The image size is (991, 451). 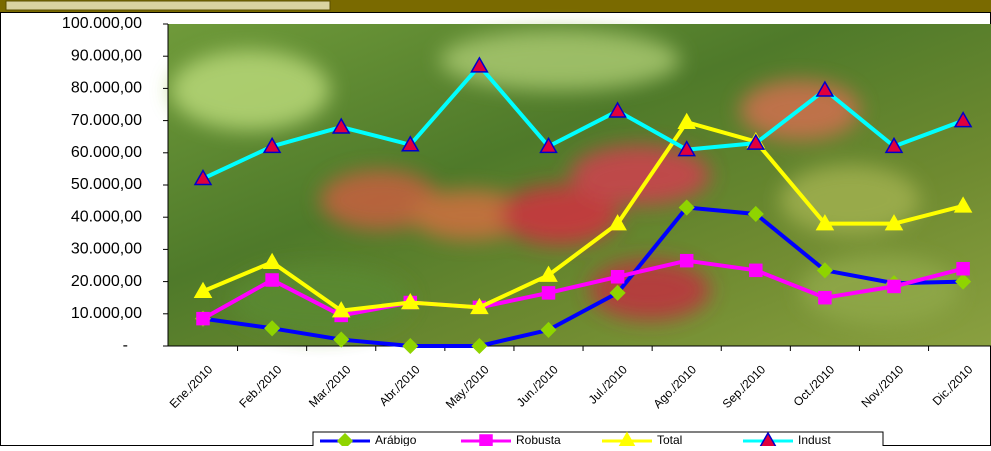 I want to click on y-tick-label: 30.000,00, so click(x=106, y=249).